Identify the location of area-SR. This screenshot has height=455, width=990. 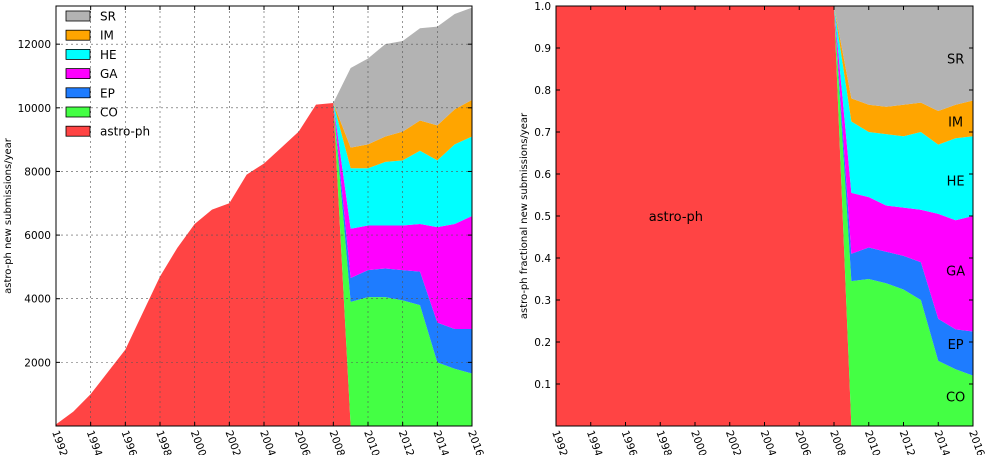
(764, 58).